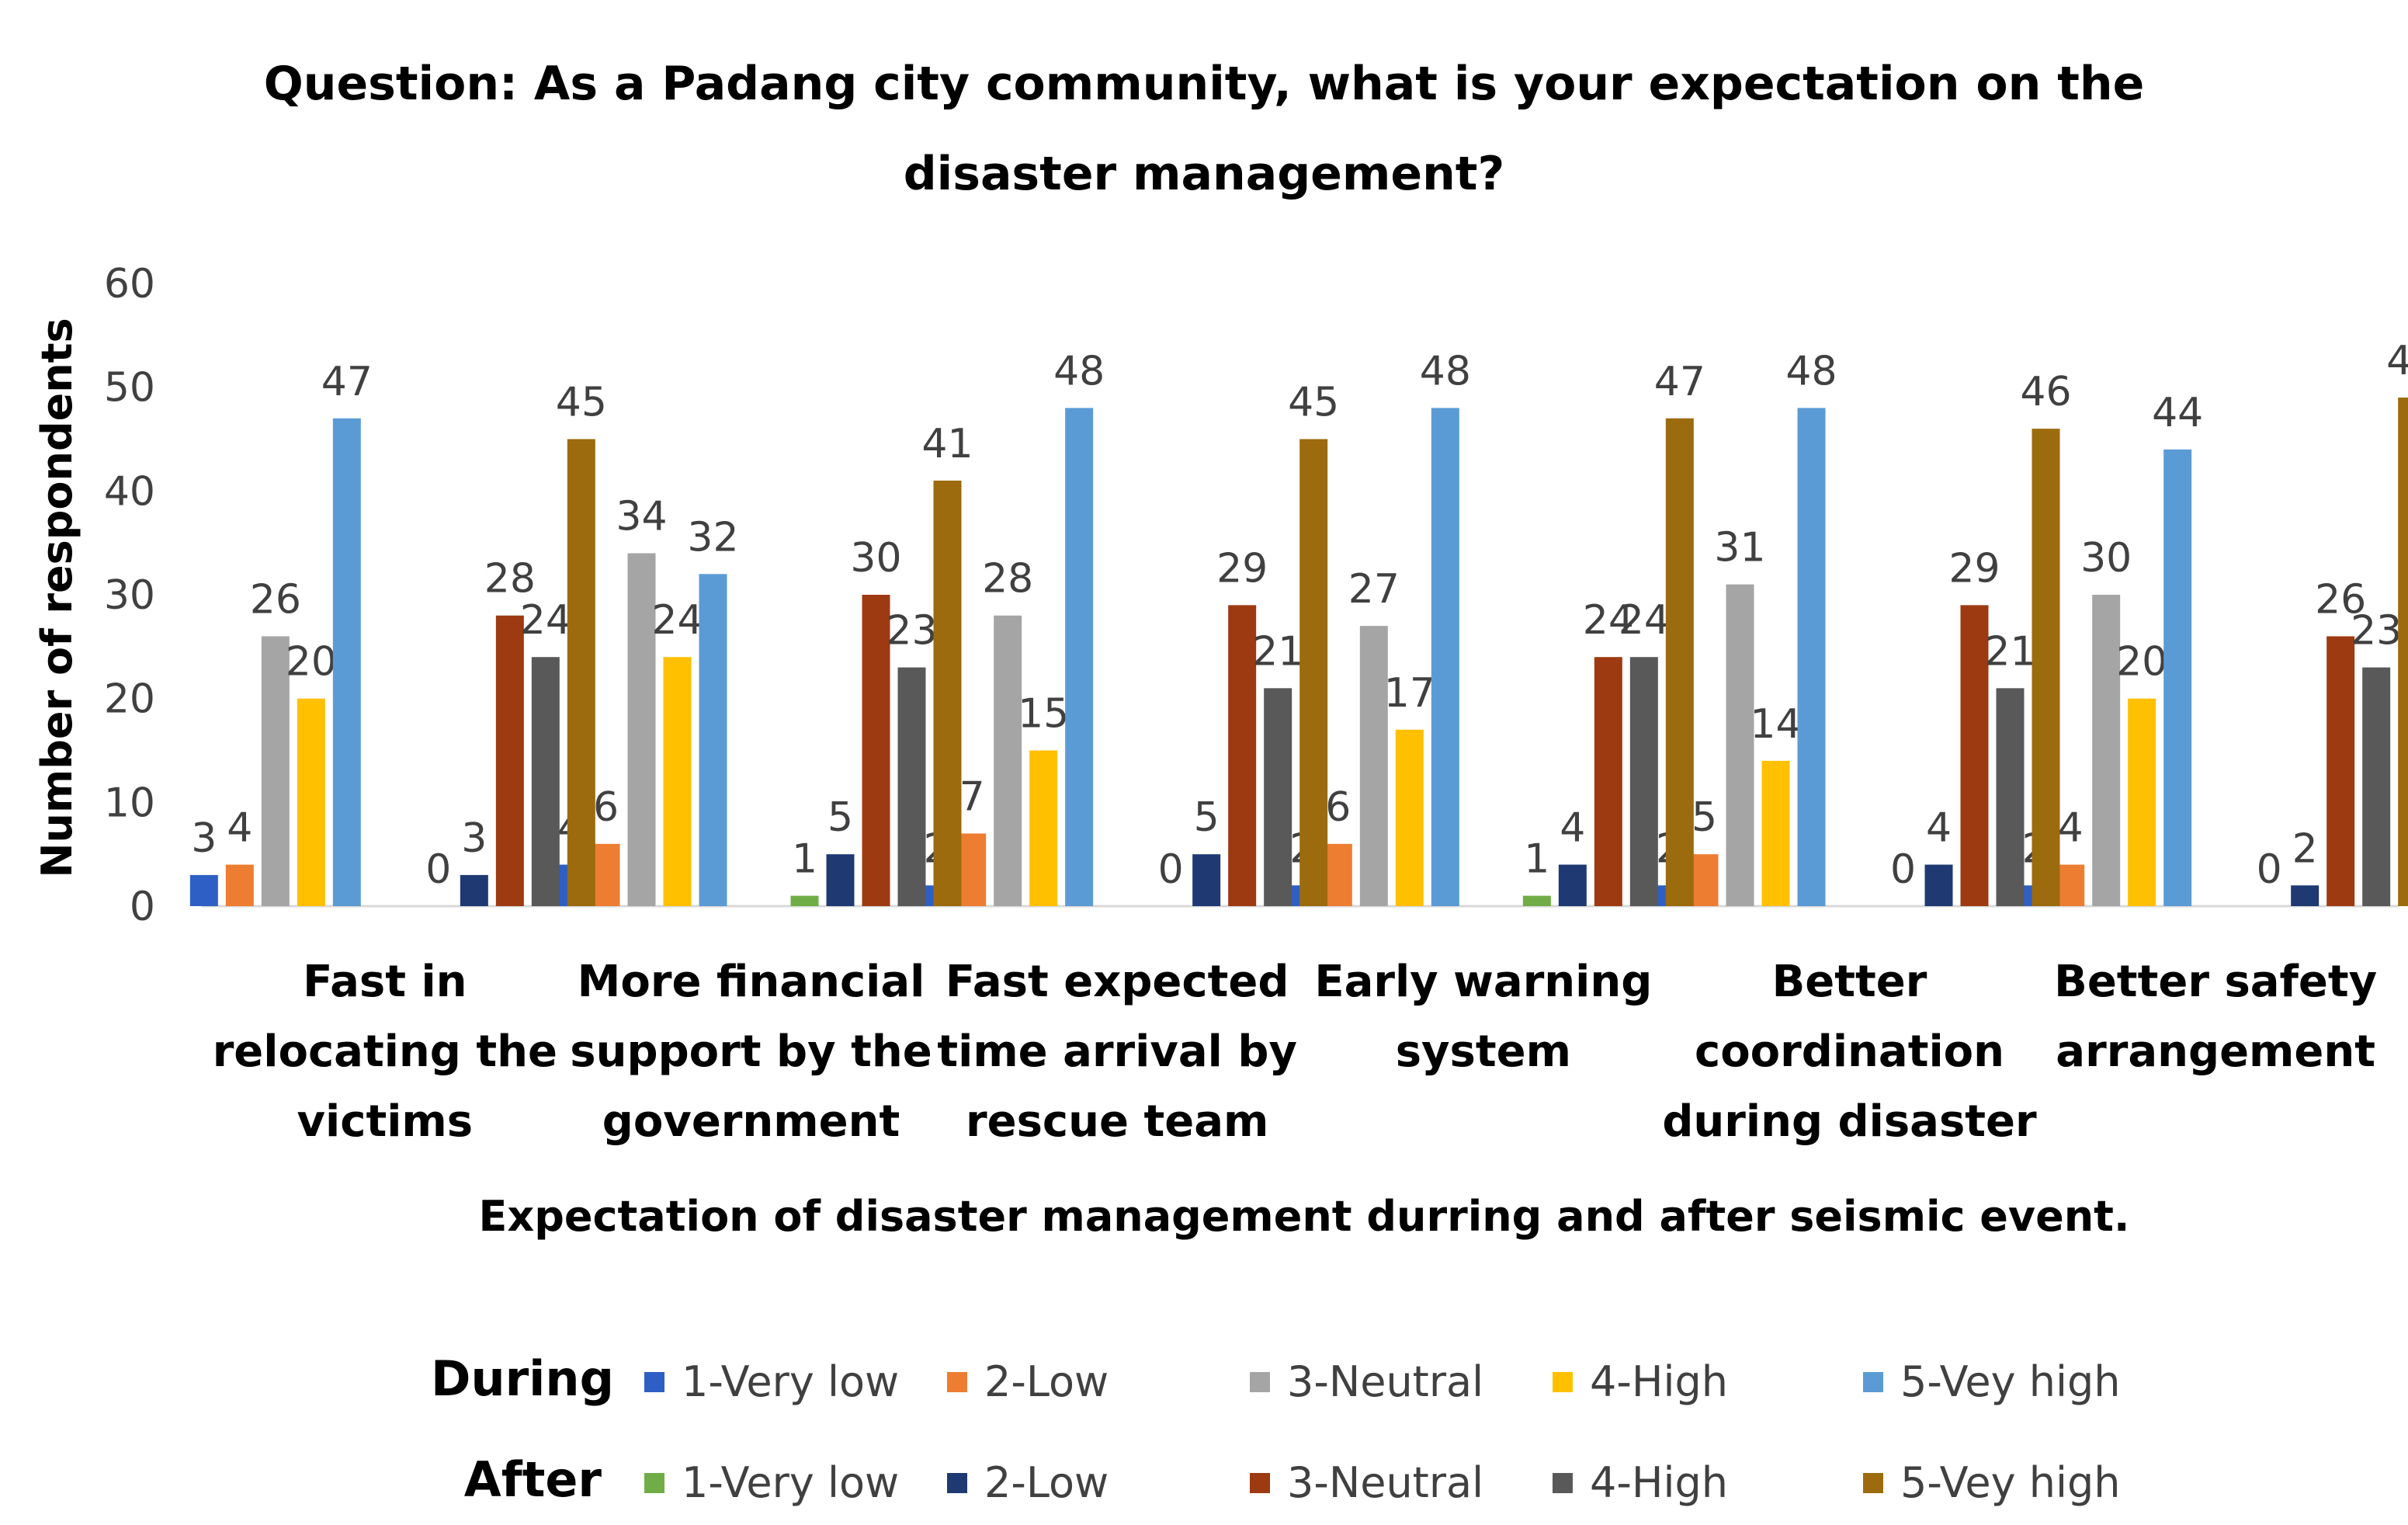 The width and height of the screenshot is (2408, 1525). I want to click on category-label: Better safety, so click(2215, 982).